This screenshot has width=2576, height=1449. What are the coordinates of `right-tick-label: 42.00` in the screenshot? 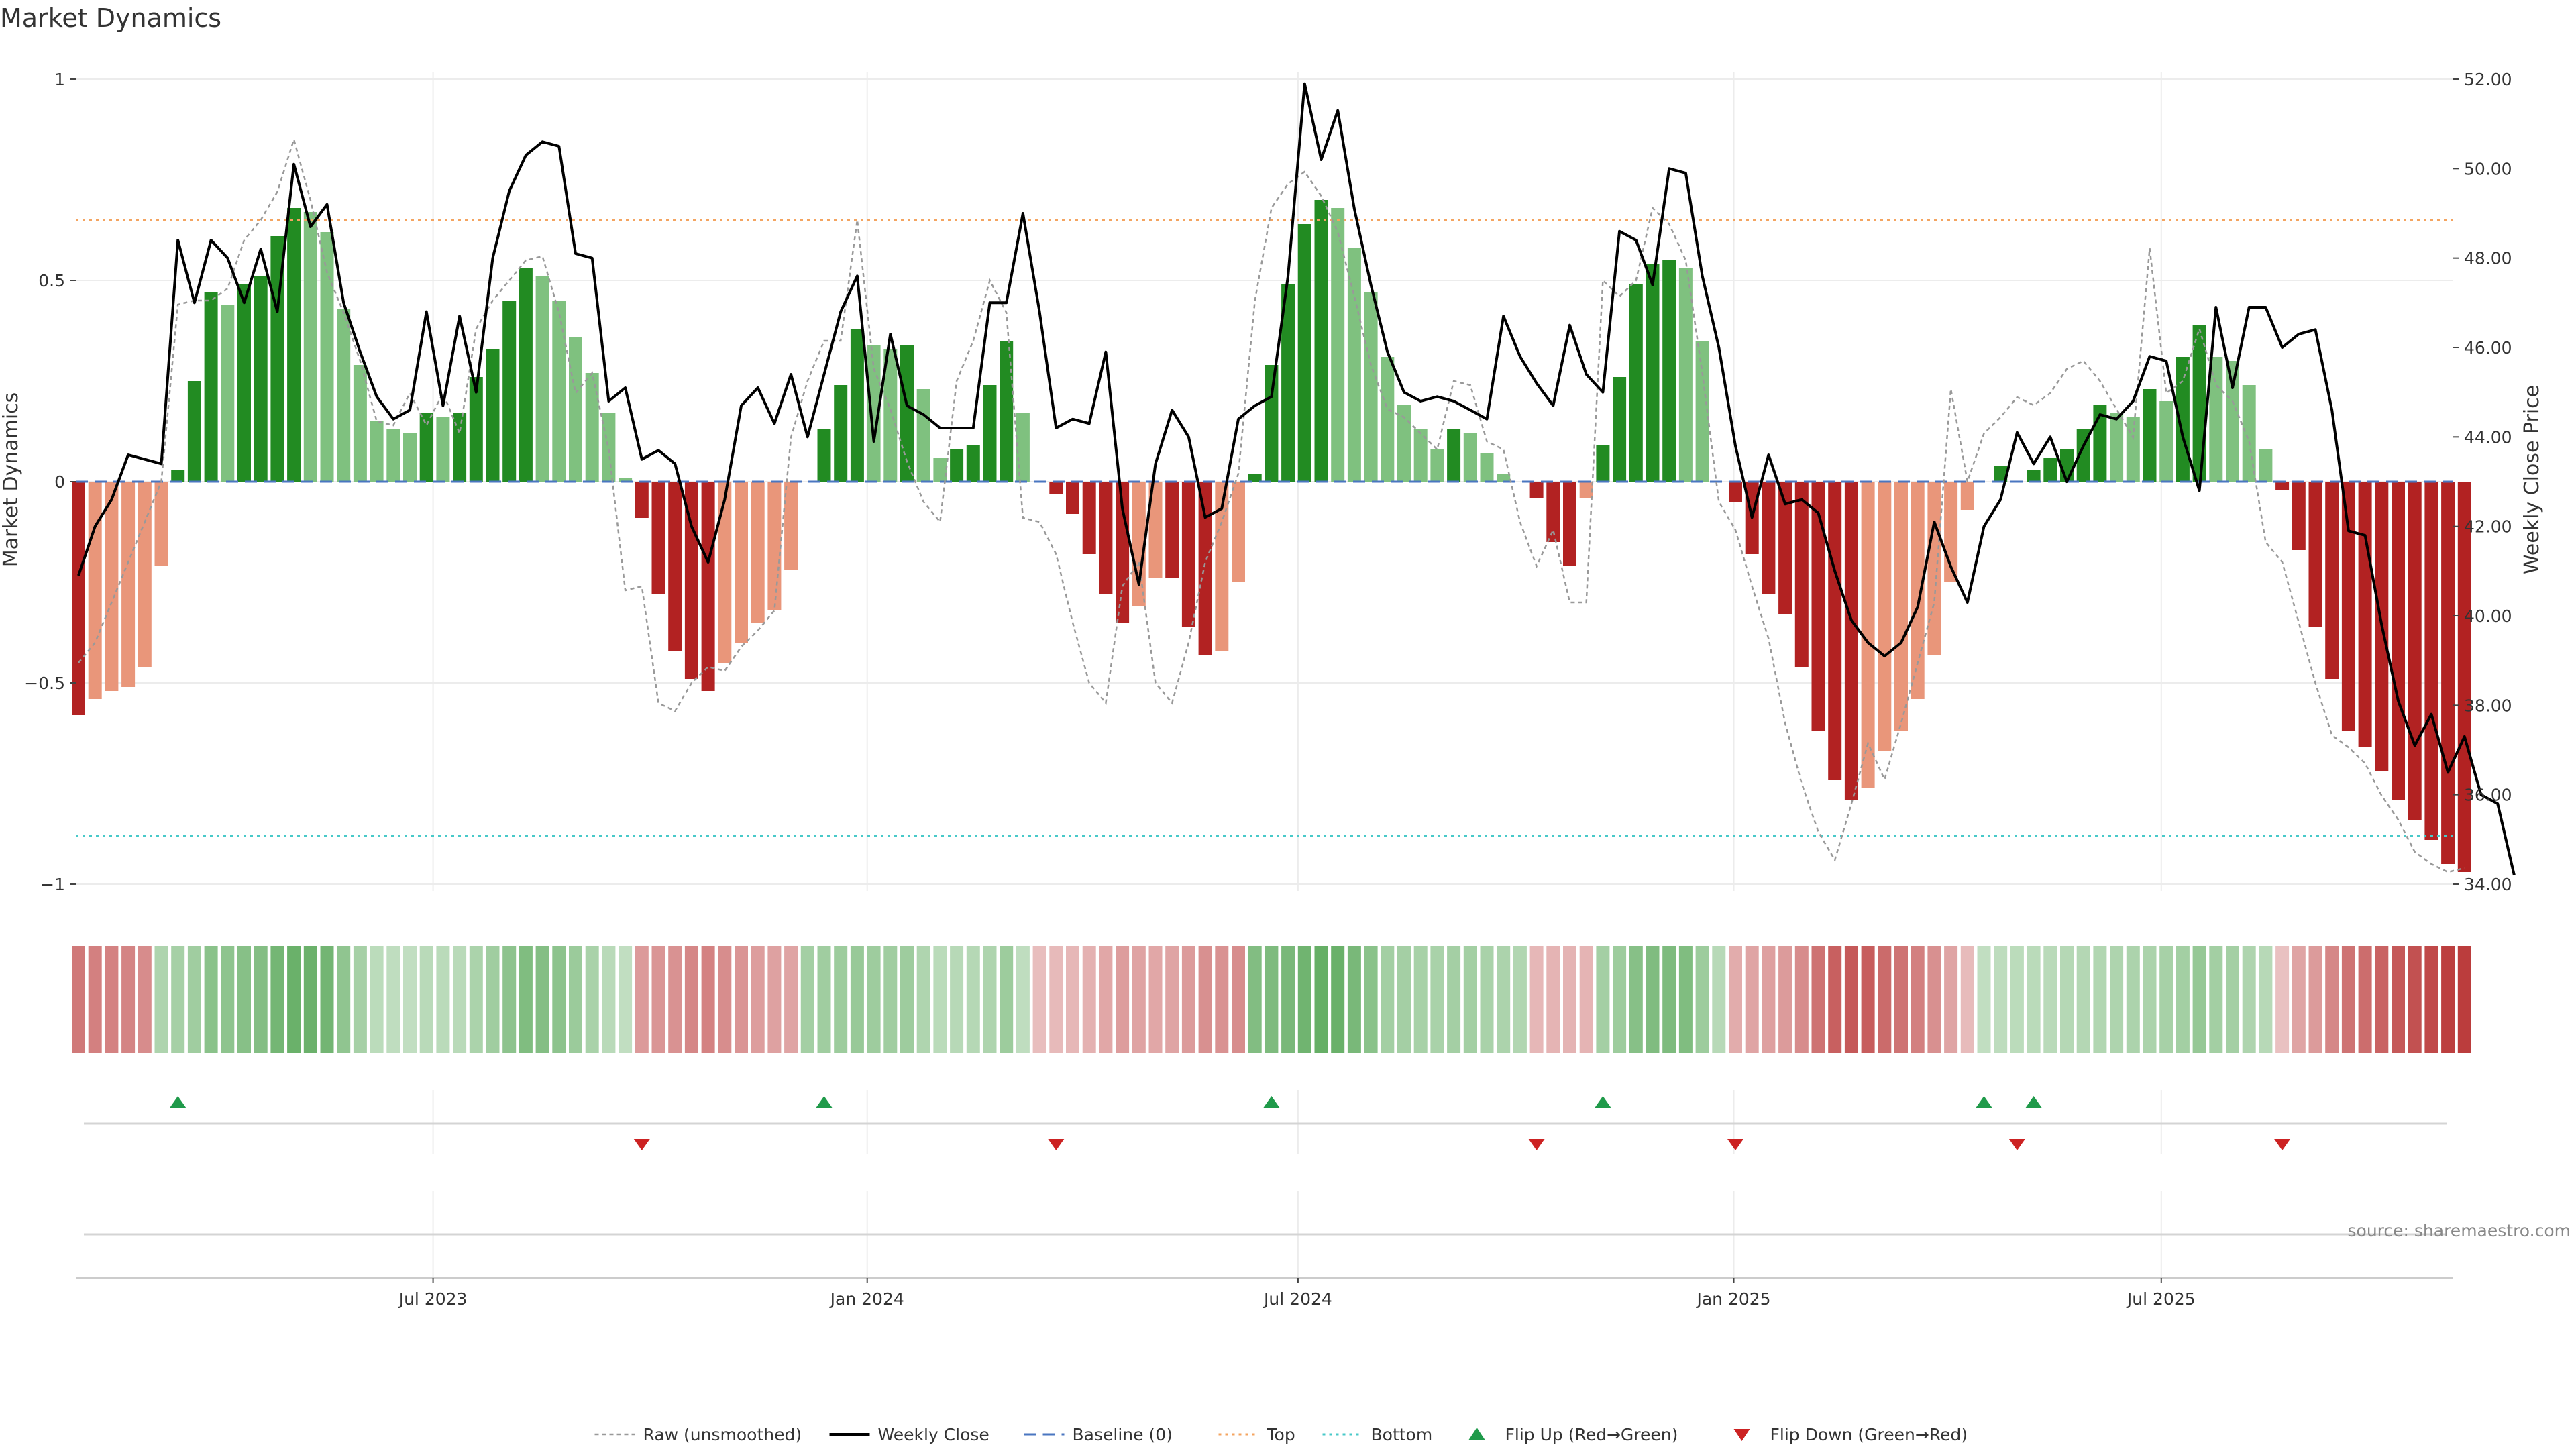 It's located at (2488, 527).